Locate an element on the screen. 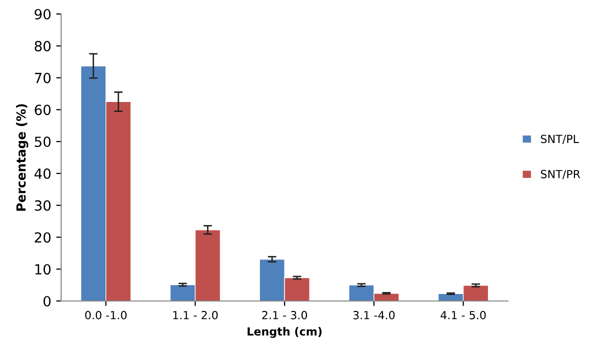 The width and height of the screenshot is (612, 350). x-tick-label: 0.0 -1.0 is located at coordinates (106, 315).